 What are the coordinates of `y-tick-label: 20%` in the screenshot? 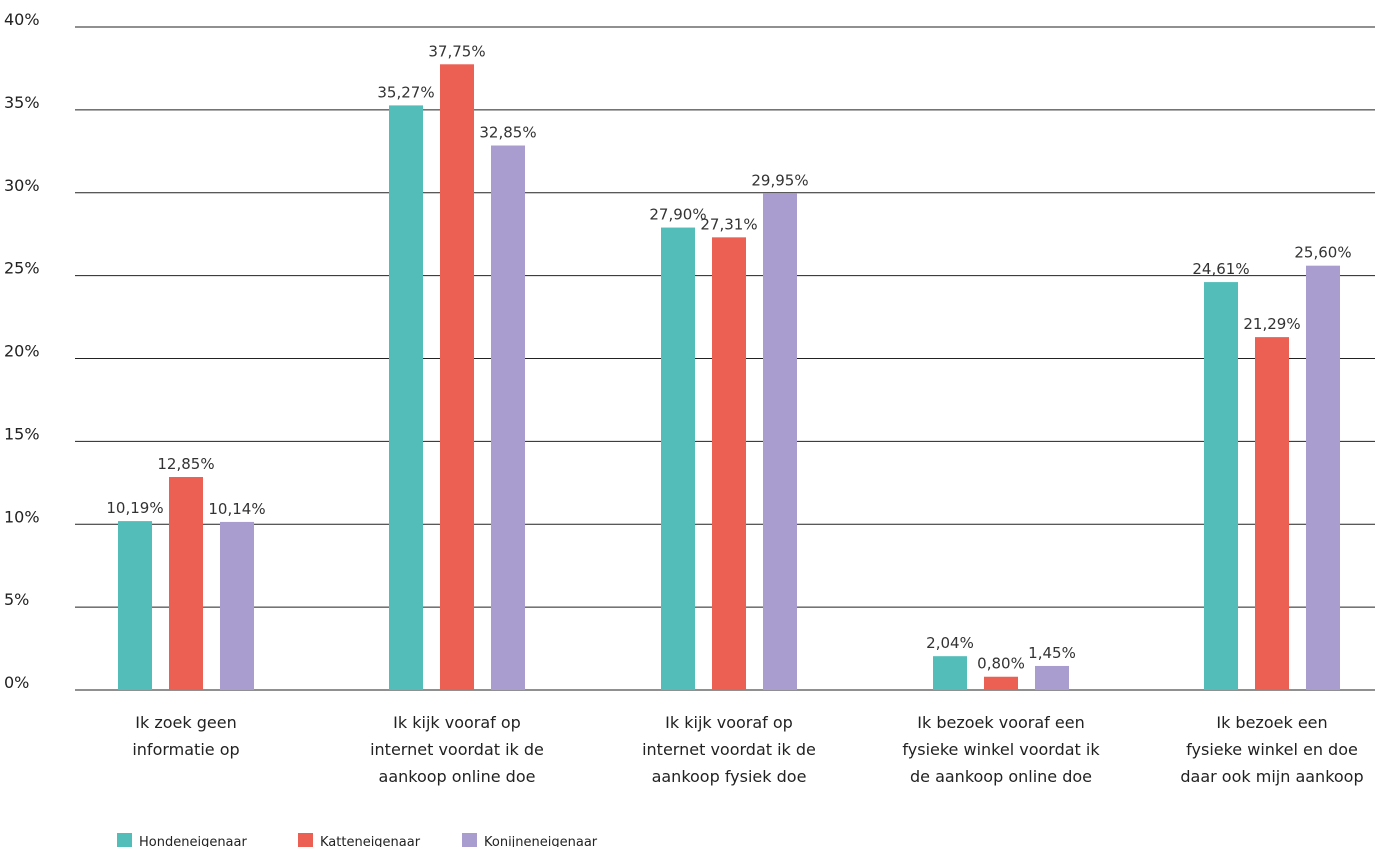 It's located at (22, 351).